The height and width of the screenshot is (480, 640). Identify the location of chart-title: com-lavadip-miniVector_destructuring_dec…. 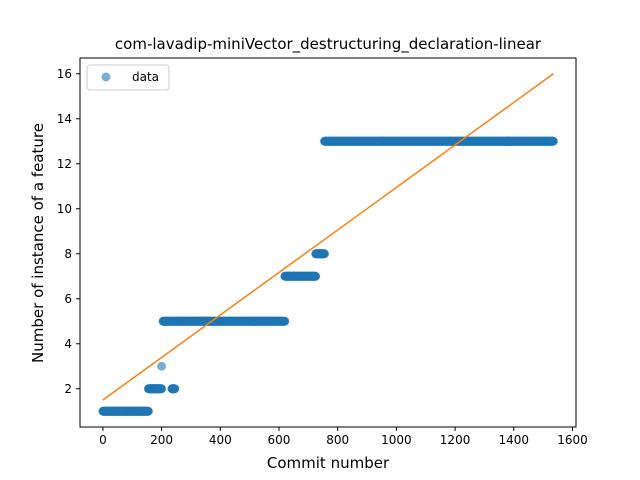
(328, 44).